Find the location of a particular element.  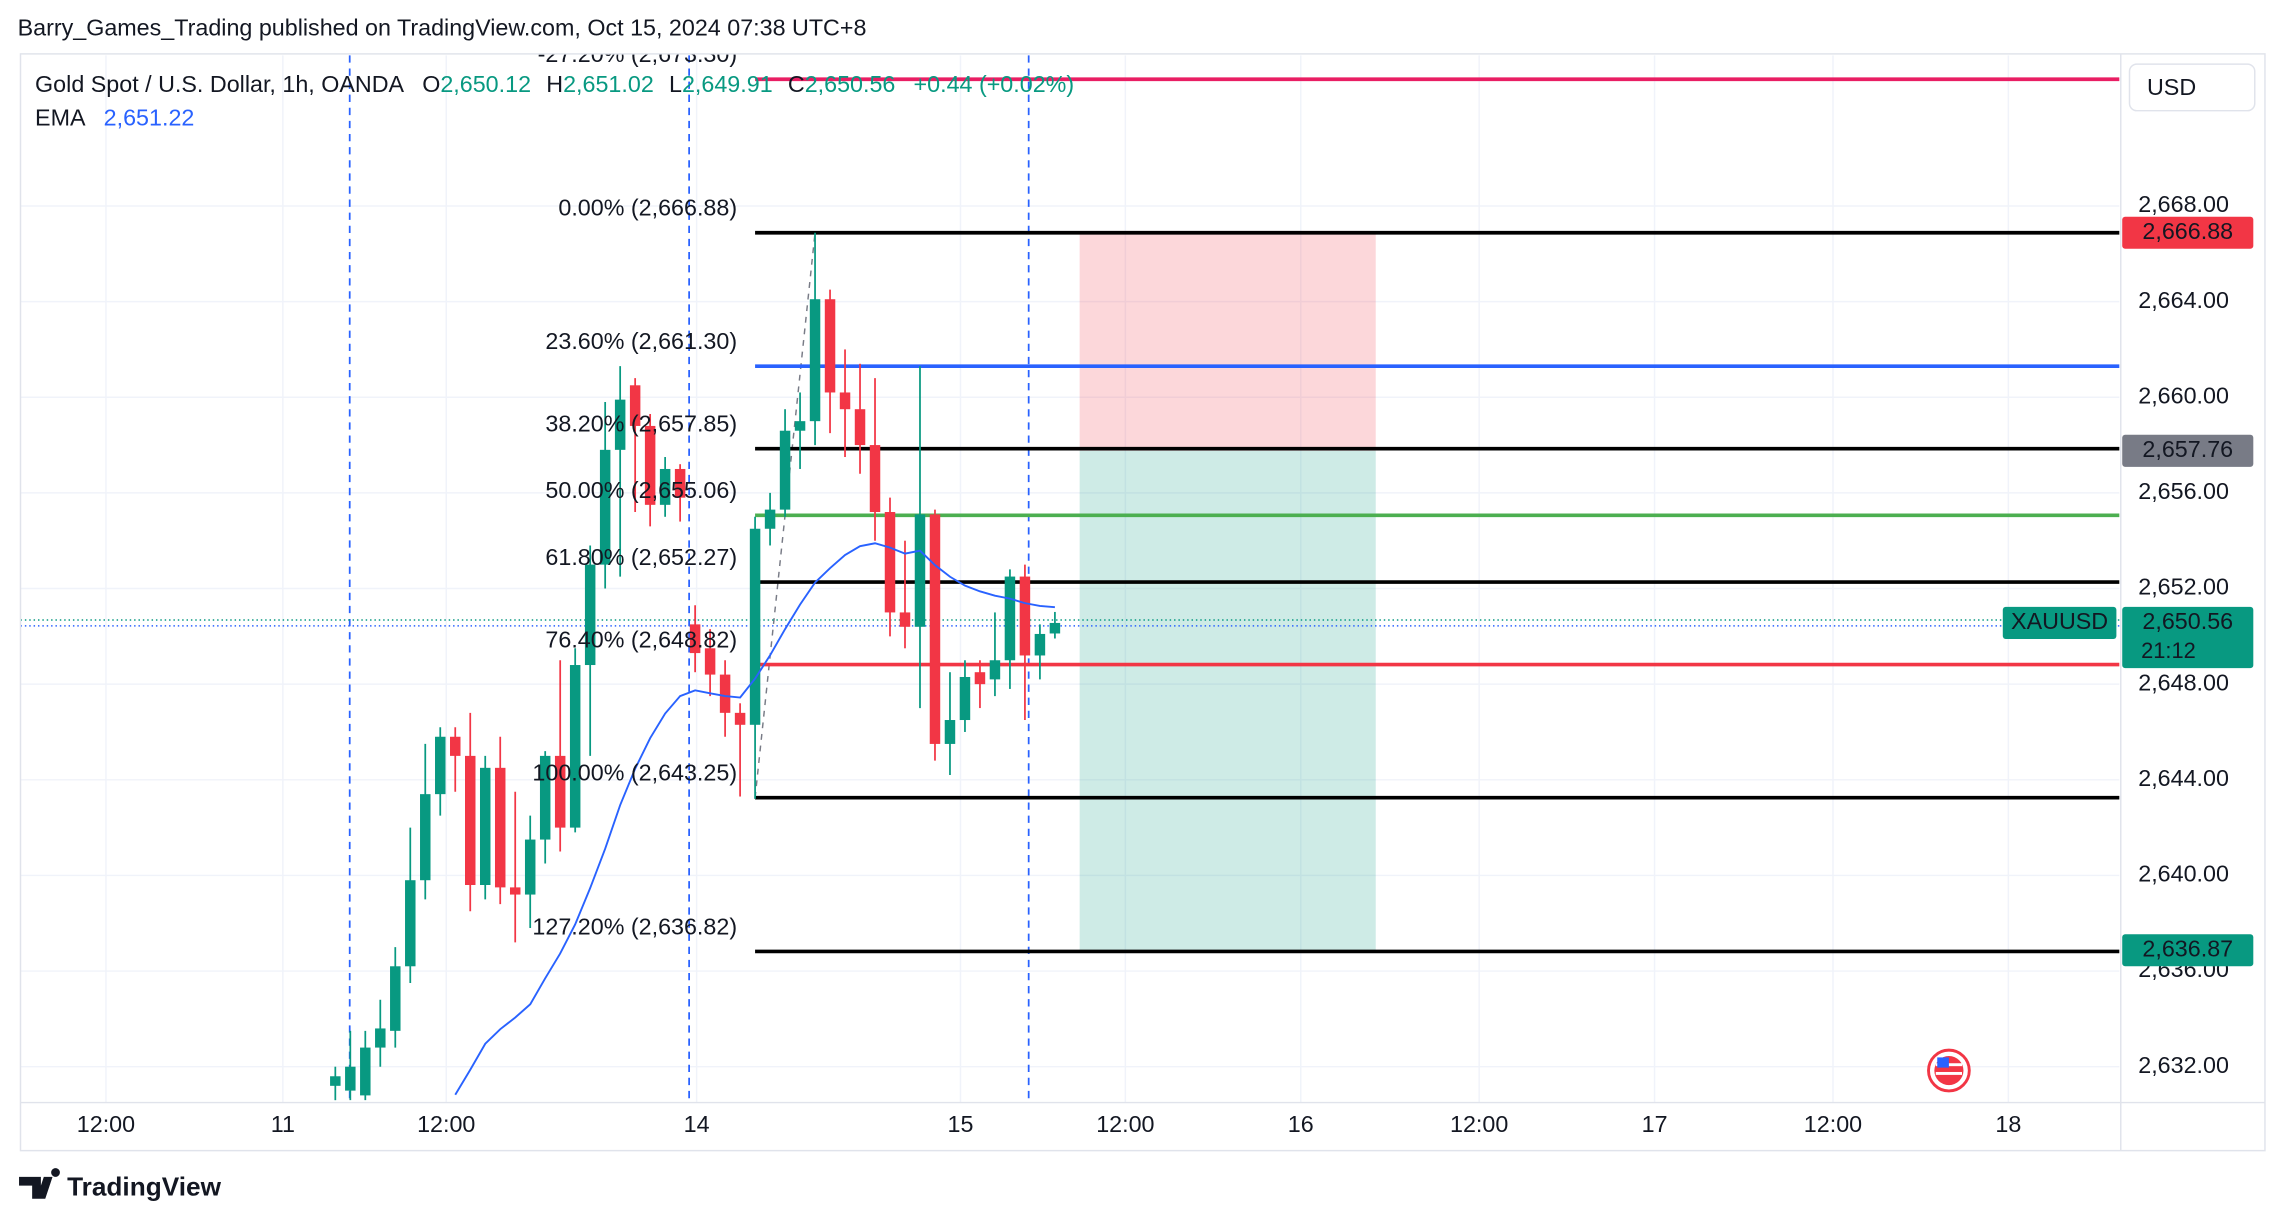

legend-low: 2,649.91 is located at coordinates (727, 84).